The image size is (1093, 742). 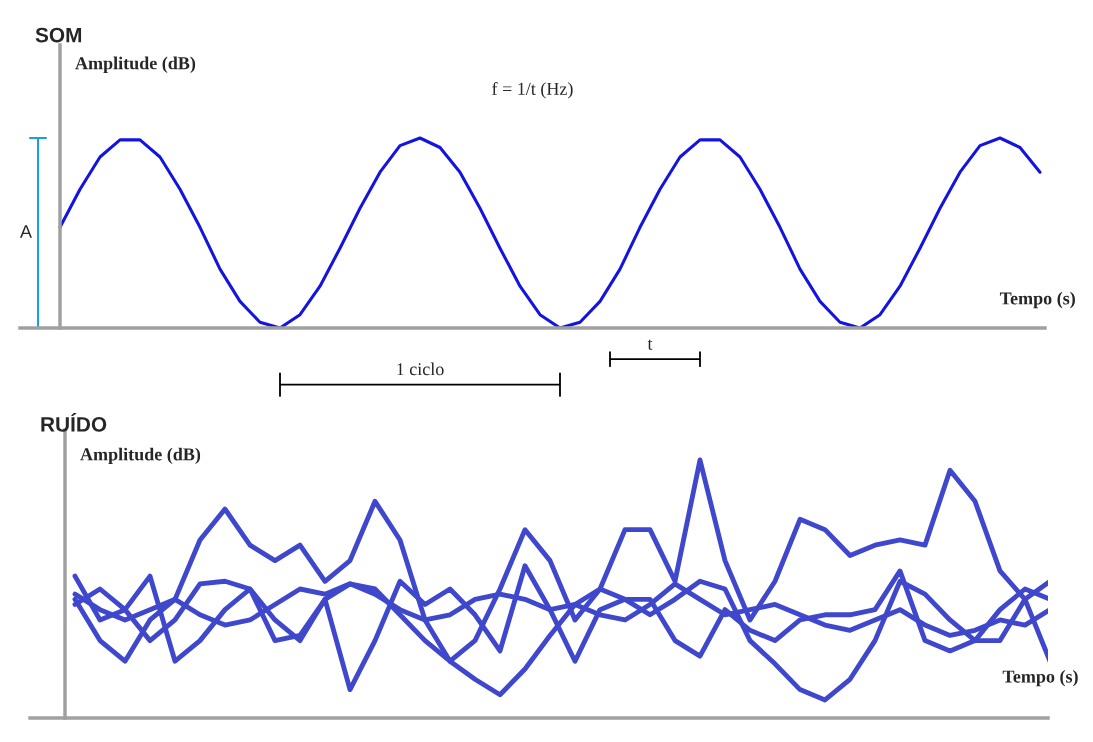 What do you see at coordinates (420, 369) in the screenshot?
I see `text: 1 ciclo` at bounding box center [420, 369].